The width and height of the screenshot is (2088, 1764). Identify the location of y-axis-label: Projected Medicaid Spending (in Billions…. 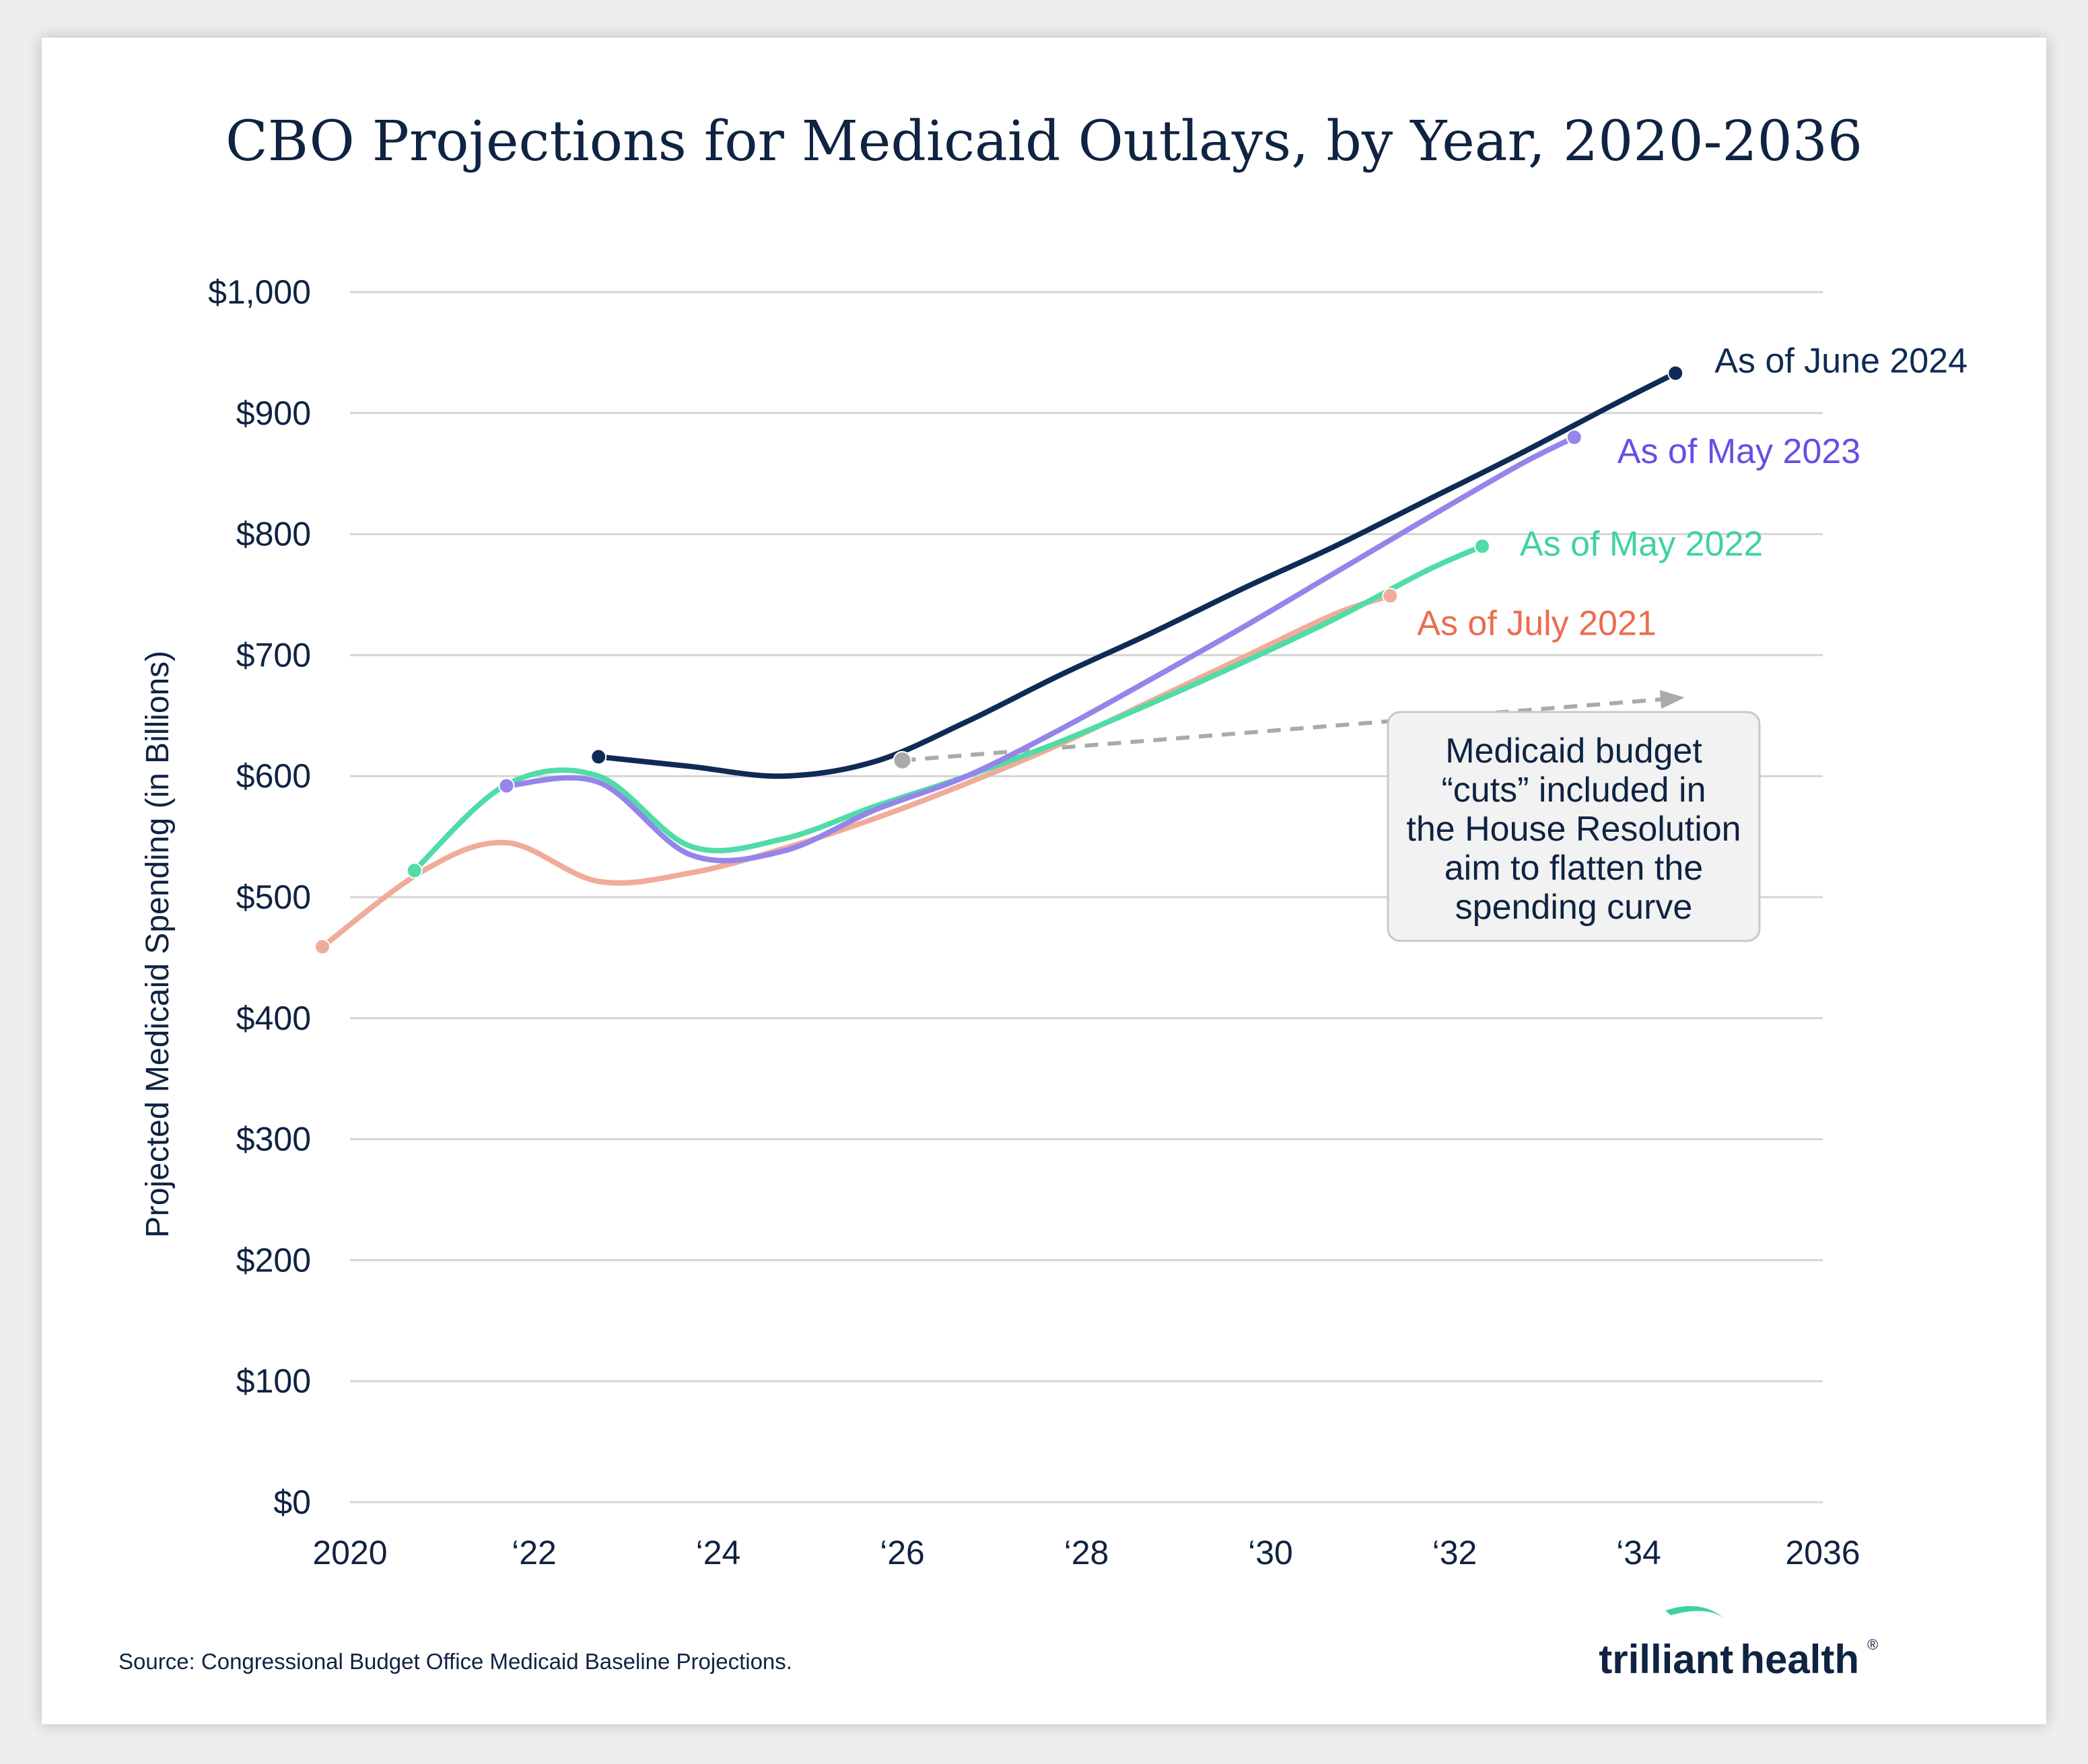
(158, 944).